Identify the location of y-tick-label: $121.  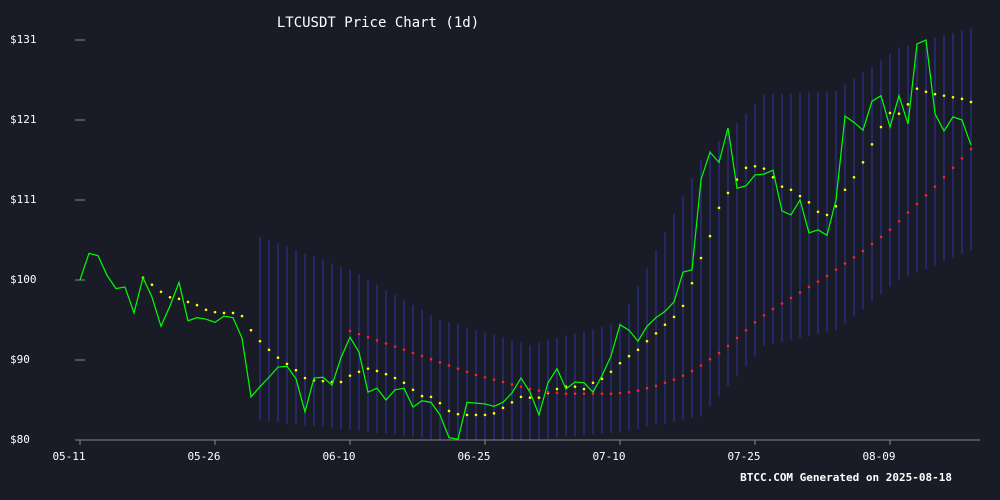
(23, 119).